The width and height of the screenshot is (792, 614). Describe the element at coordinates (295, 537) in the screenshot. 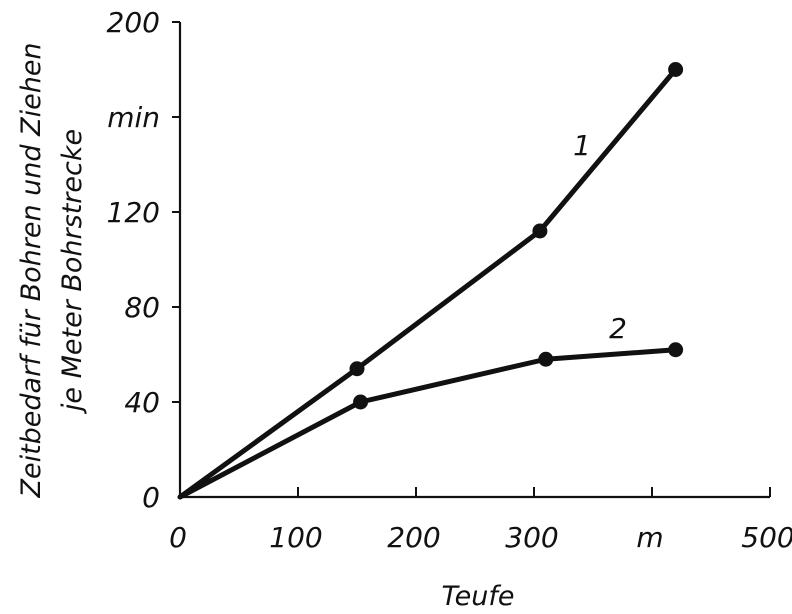

I see `x-tick-label: 100` at that location.